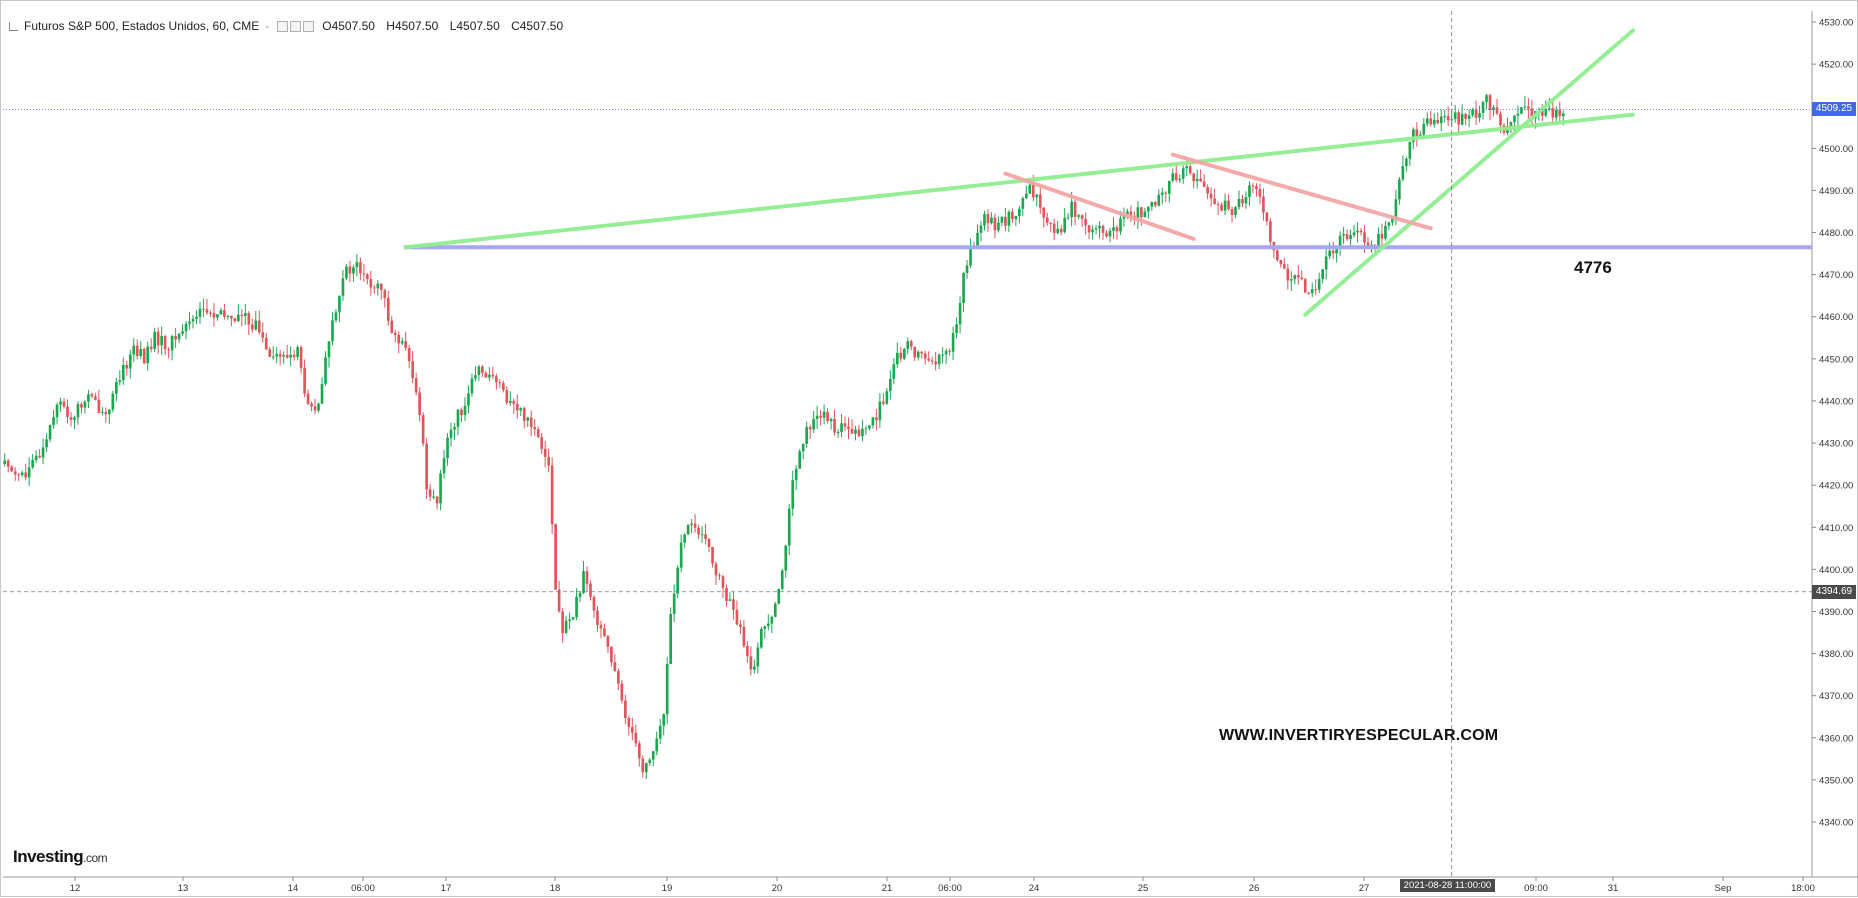 Image resolution: width=1858 pixels, height=898 pixels. Describe the element at coordinates (309, 26) in the screenshot. I see `close-button` at that location.